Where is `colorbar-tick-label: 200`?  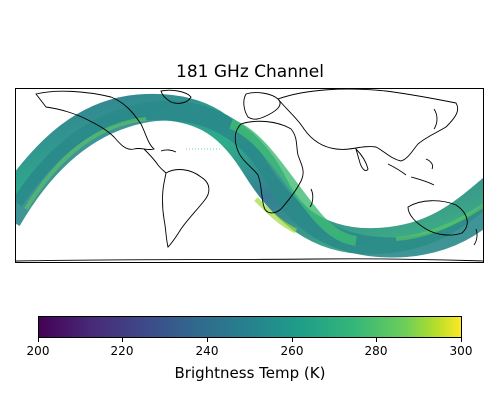 colorbar-tick-label: 200 is located at coordinates (38, 351).